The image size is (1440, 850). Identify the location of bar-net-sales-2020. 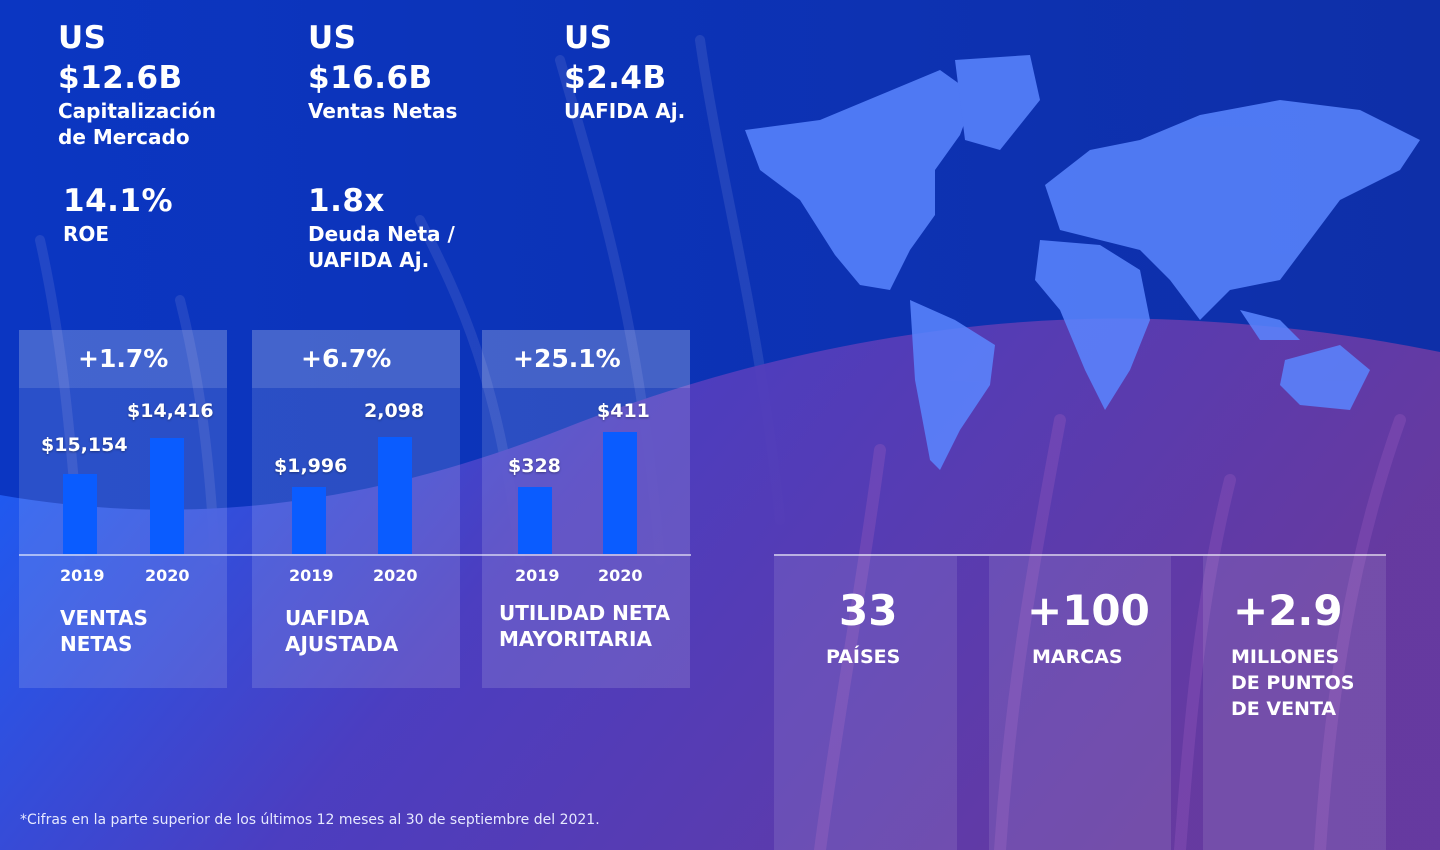
(167, 496).